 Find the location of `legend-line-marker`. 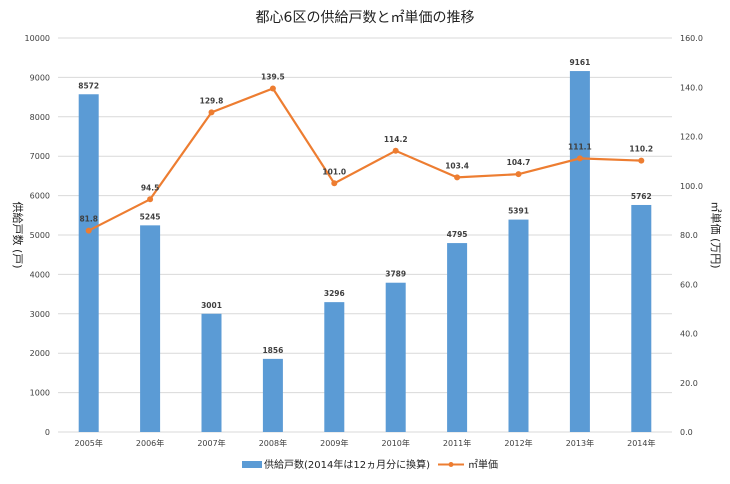

legend-line-marker is located at coordinates (451, 464).